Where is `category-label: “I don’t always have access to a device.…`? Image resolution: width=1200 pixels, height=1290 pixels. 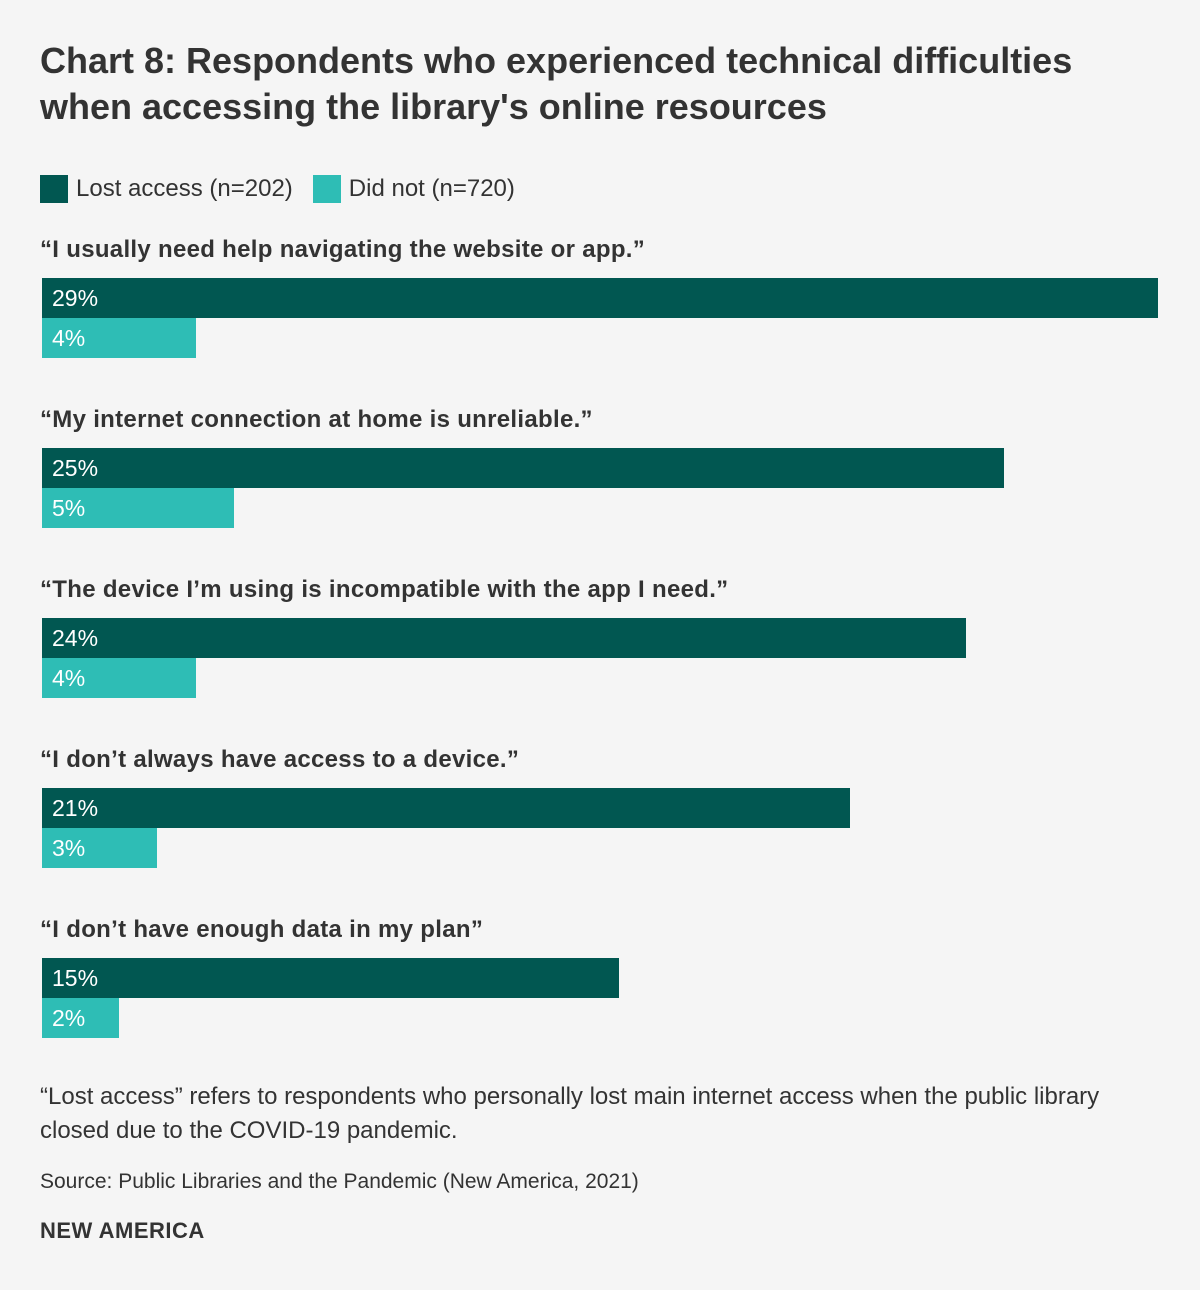
category-label: “I don’t always have access to a device.… is located at coordinates (280, 759).